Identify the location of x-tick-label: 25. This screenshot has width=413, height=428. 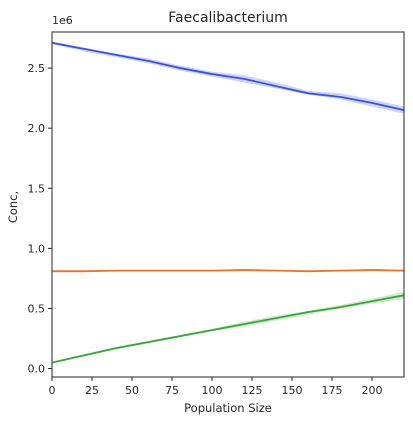
(92, 390).